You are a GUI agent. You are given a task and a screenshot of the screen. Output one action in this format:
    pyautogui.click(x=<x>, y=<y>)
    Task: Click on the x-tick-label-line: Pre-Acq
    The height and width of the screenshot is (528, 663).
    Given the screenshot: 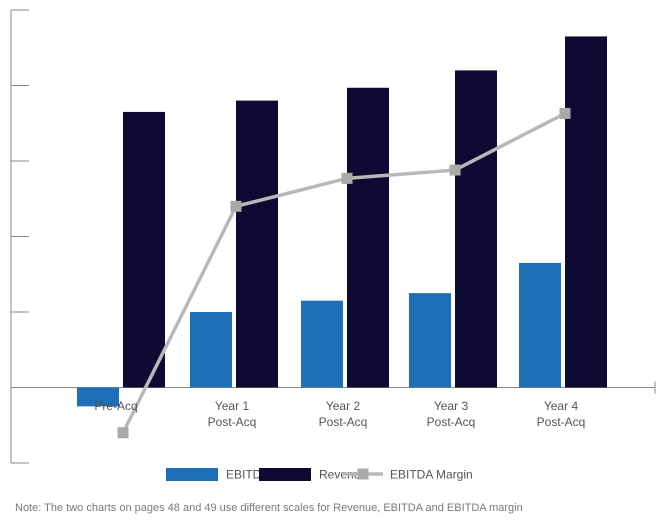 What is the action you would take?
    pyautogui.click(x=115, y=406)
    